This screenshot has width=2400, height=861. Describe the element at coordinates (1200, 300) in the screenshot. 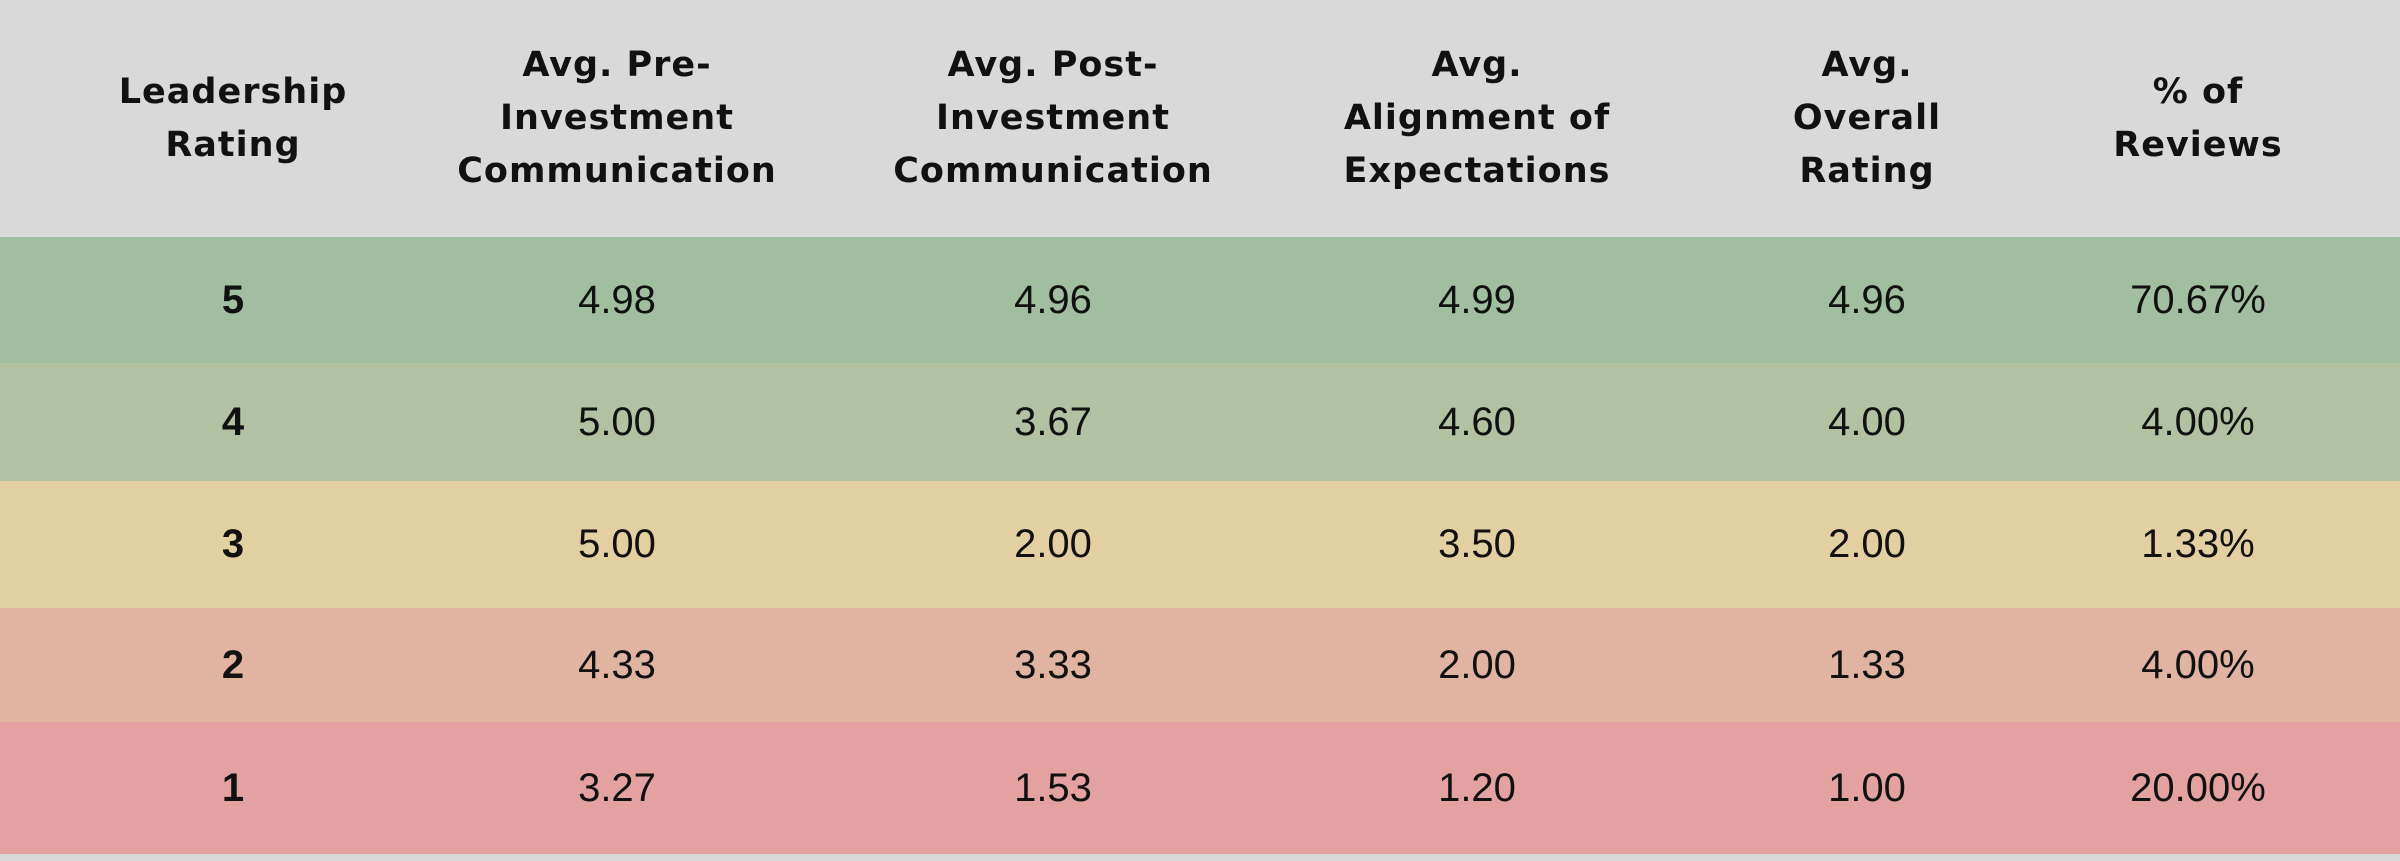

I see `table-row: 5 4.98 4.96 4.99 4.96 70.67%` at that location.